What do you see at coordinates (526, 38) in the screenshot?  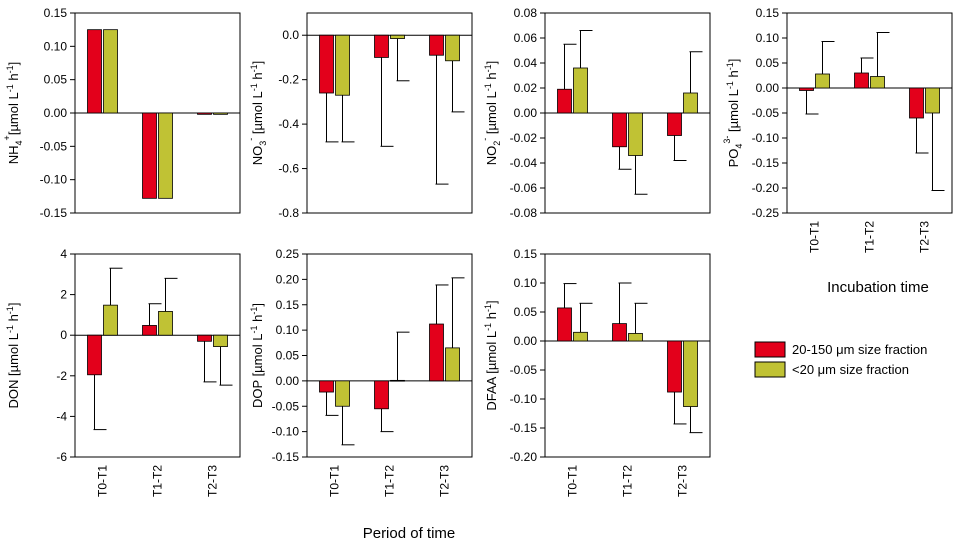 I see `y-tick-label: 0.06` at bounding box center [526, 38].